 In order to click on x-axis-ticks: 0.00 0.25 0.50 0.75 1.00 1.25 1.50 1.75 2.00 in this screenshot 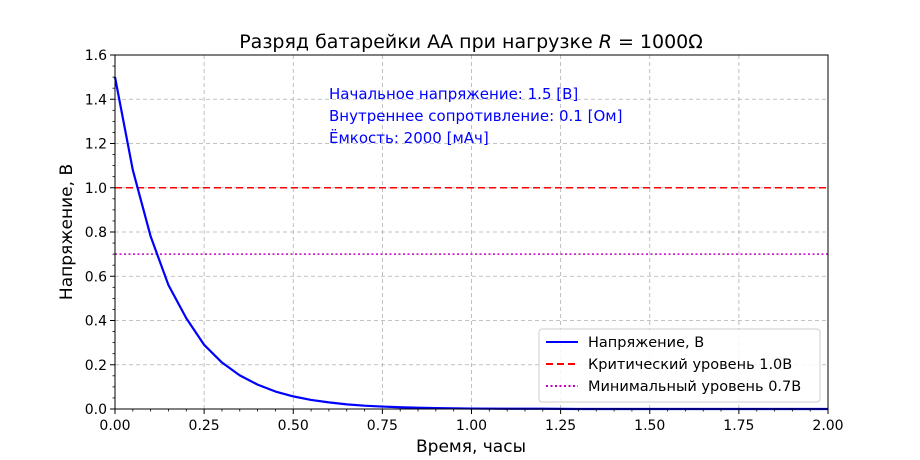, I will do `click(471, 421)`.